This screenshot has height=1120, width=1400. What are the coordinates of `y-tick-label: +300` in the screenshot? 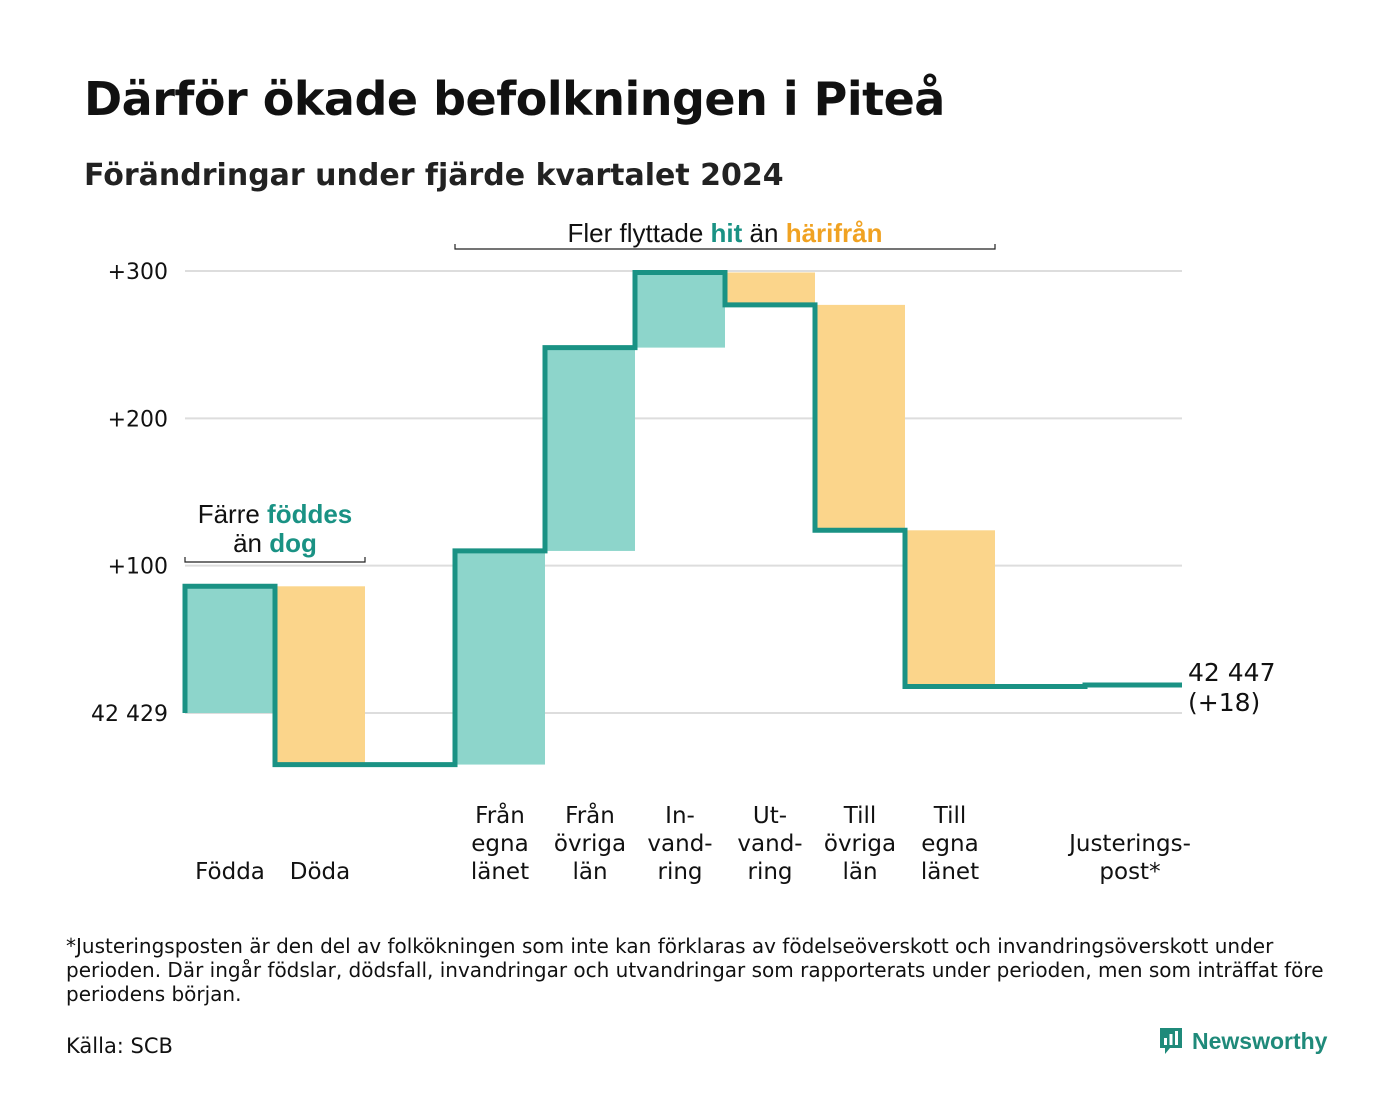 It's located at (138, 272).